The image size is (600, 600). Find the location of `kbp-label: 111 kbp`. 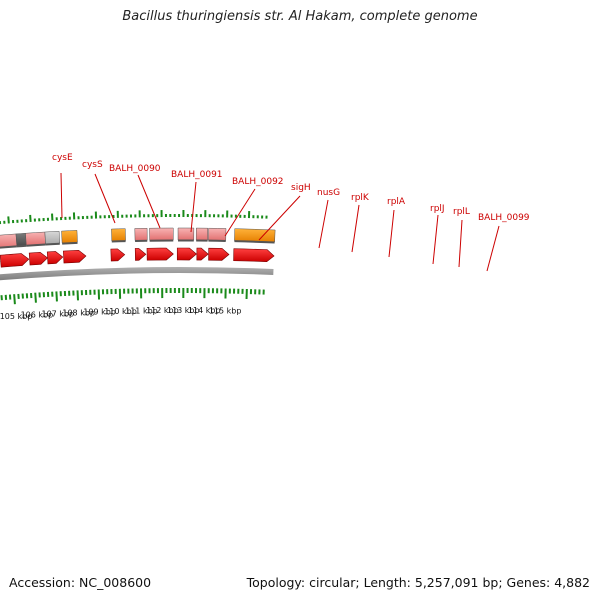

kbp-label: 111 kbp is located at coordinates (141, 310).